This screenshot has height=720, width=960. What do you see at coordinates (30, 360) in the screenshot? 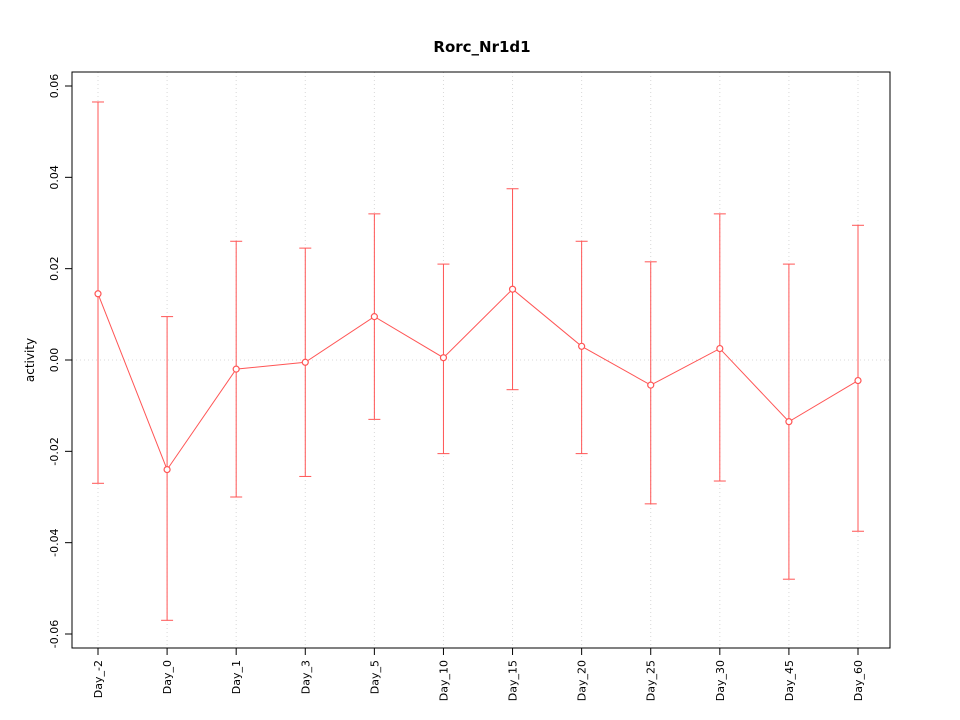
I see `y-axis-label: activity` at bounding box center [30, 360].